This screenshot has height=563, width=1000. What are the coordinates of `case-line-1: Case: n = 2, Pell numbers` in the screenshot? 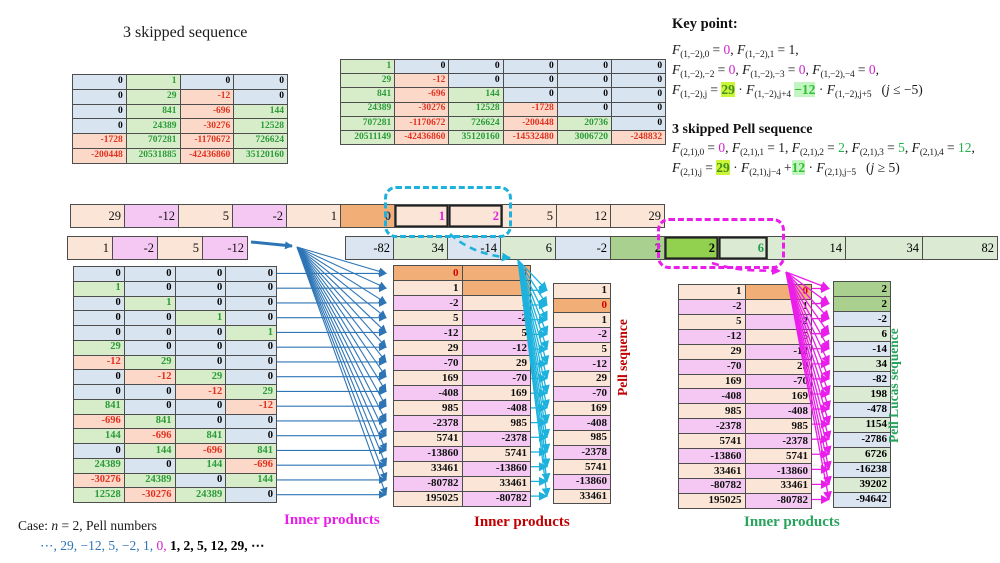 It's located at (141, 528).